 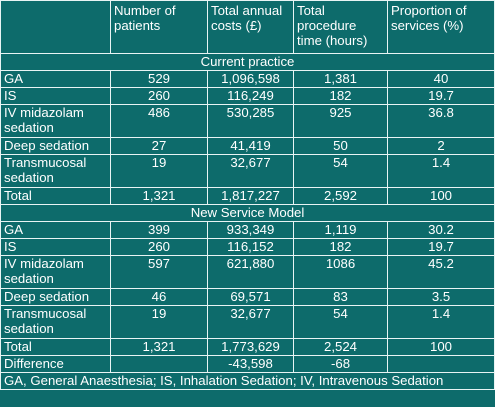 I want to click on cell-costs: 41,419, so click(x=250, y=146).